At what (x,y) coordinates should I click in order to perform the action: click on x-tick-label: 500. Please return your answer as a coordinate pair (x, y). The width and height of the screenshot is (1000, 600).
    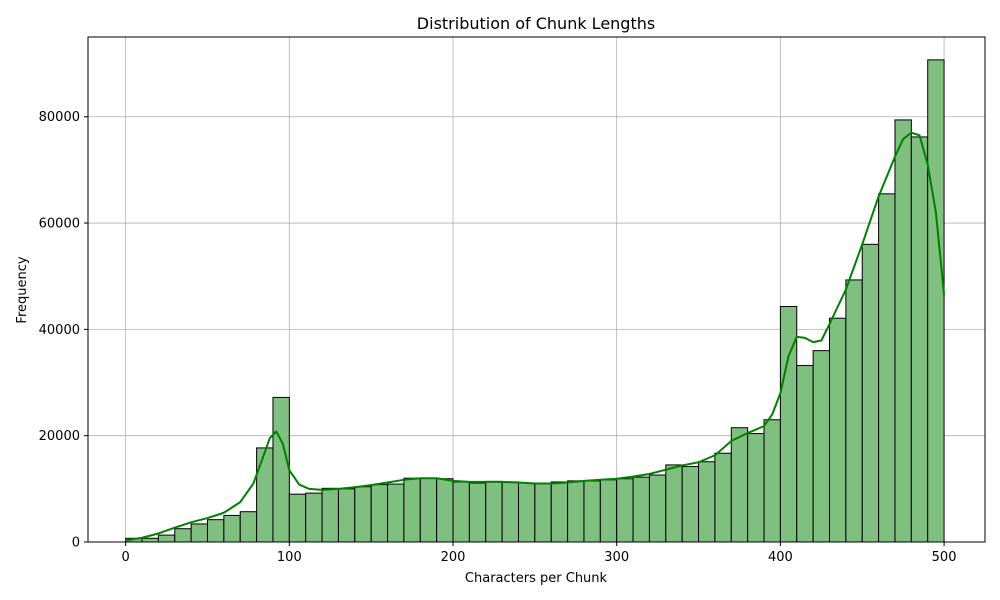
    Looking at the image, I should click on (944, 557).